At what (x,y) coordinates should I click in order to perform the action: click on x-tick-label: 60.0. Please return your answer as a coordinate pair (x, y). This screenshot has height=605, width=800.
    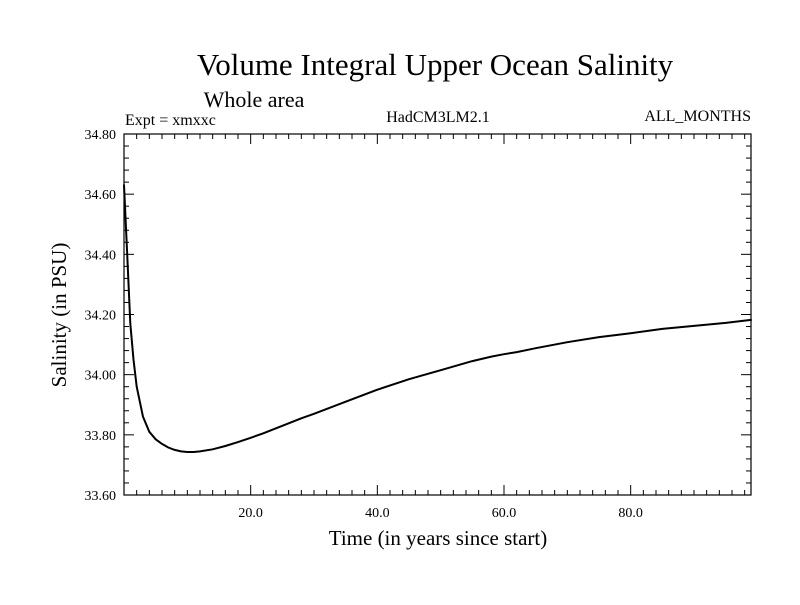
    Looking at the image, I should click on (504, 513).